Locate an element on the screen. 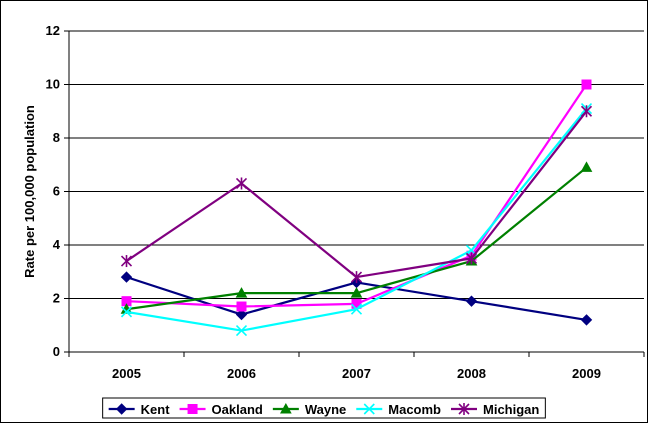 The width and height of the screenshot is (648, 427). data-point-michigan-2008 is located at coordinates (471, 258).